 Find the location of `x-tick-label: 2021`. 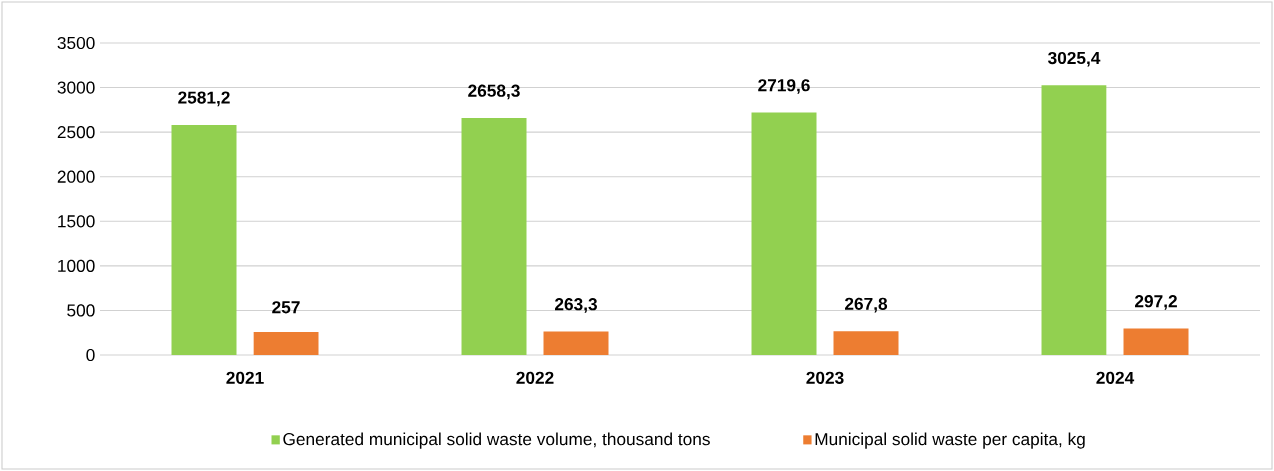

x-tick-label: 2021 is located at coordinates (245, 377).